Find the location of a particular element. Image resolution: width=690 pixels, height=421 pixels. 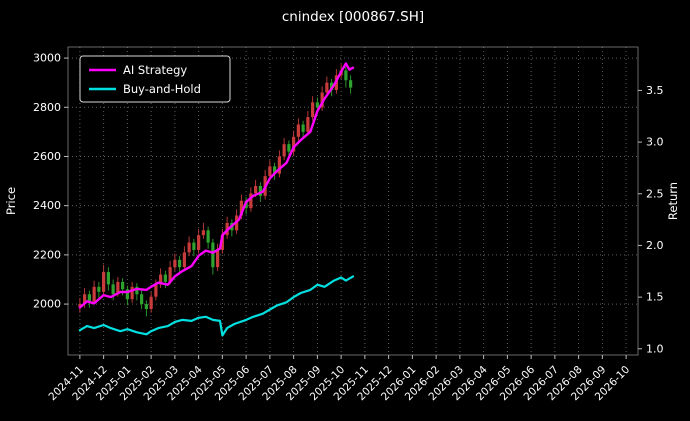

return-tick-label: 2.0 is located at coordinates (655, 245).